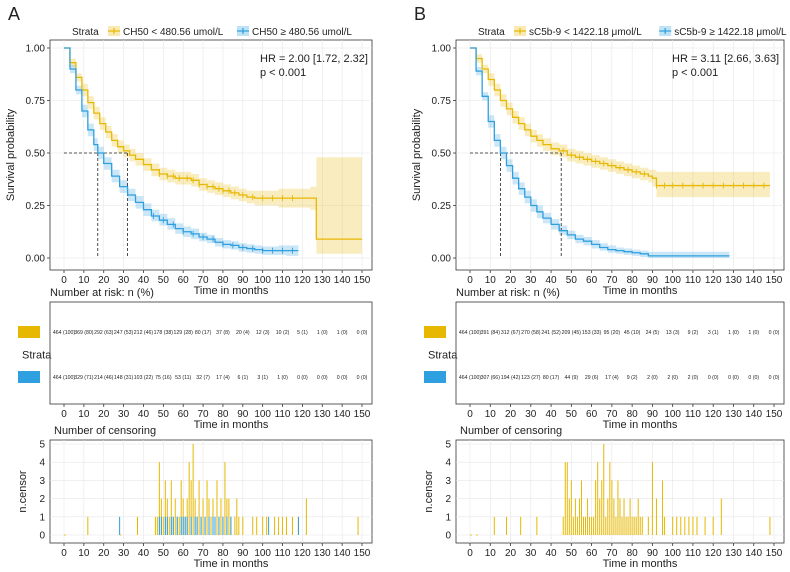 Image resolution: width=790 pixels, height=572 pixels. Describe the element at coordinates (592, 553) in the screenshot. I see `censor-tick-label-x: 60` at that location.